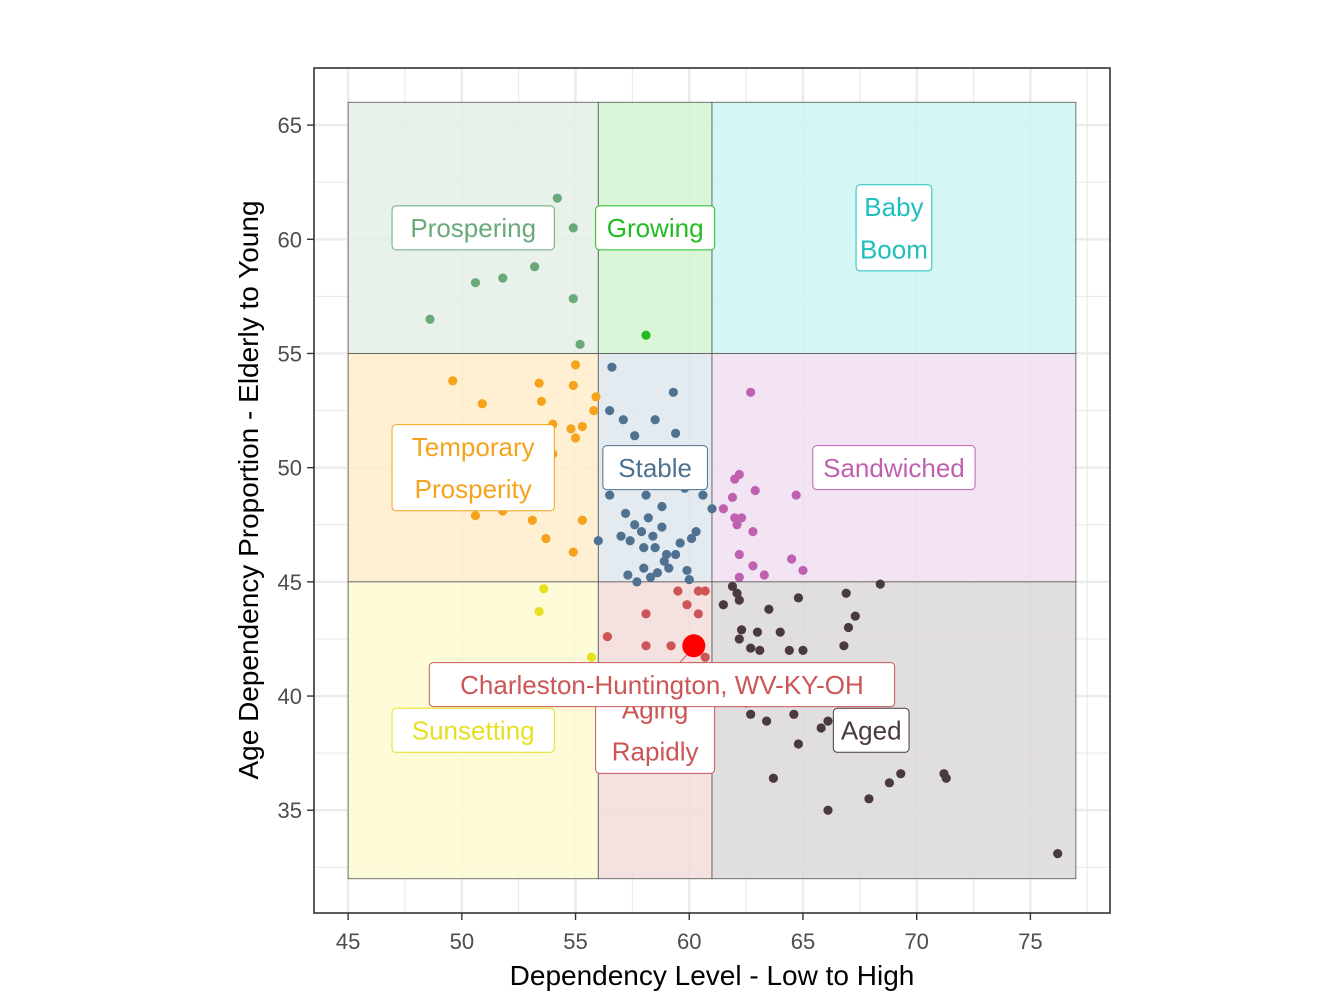 This screenshot has height=1008, width=1344. Describe the element at coordinates (290, 239) in the screenshot. I see `y-tick-label: 60` at that location.